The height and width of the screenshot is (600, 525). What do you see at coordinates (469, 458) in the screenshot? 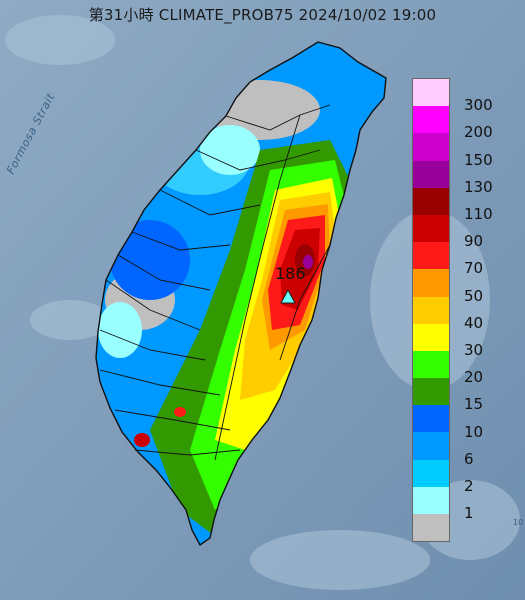
I see `legend-label: 6` at bounding box center [469, 458].